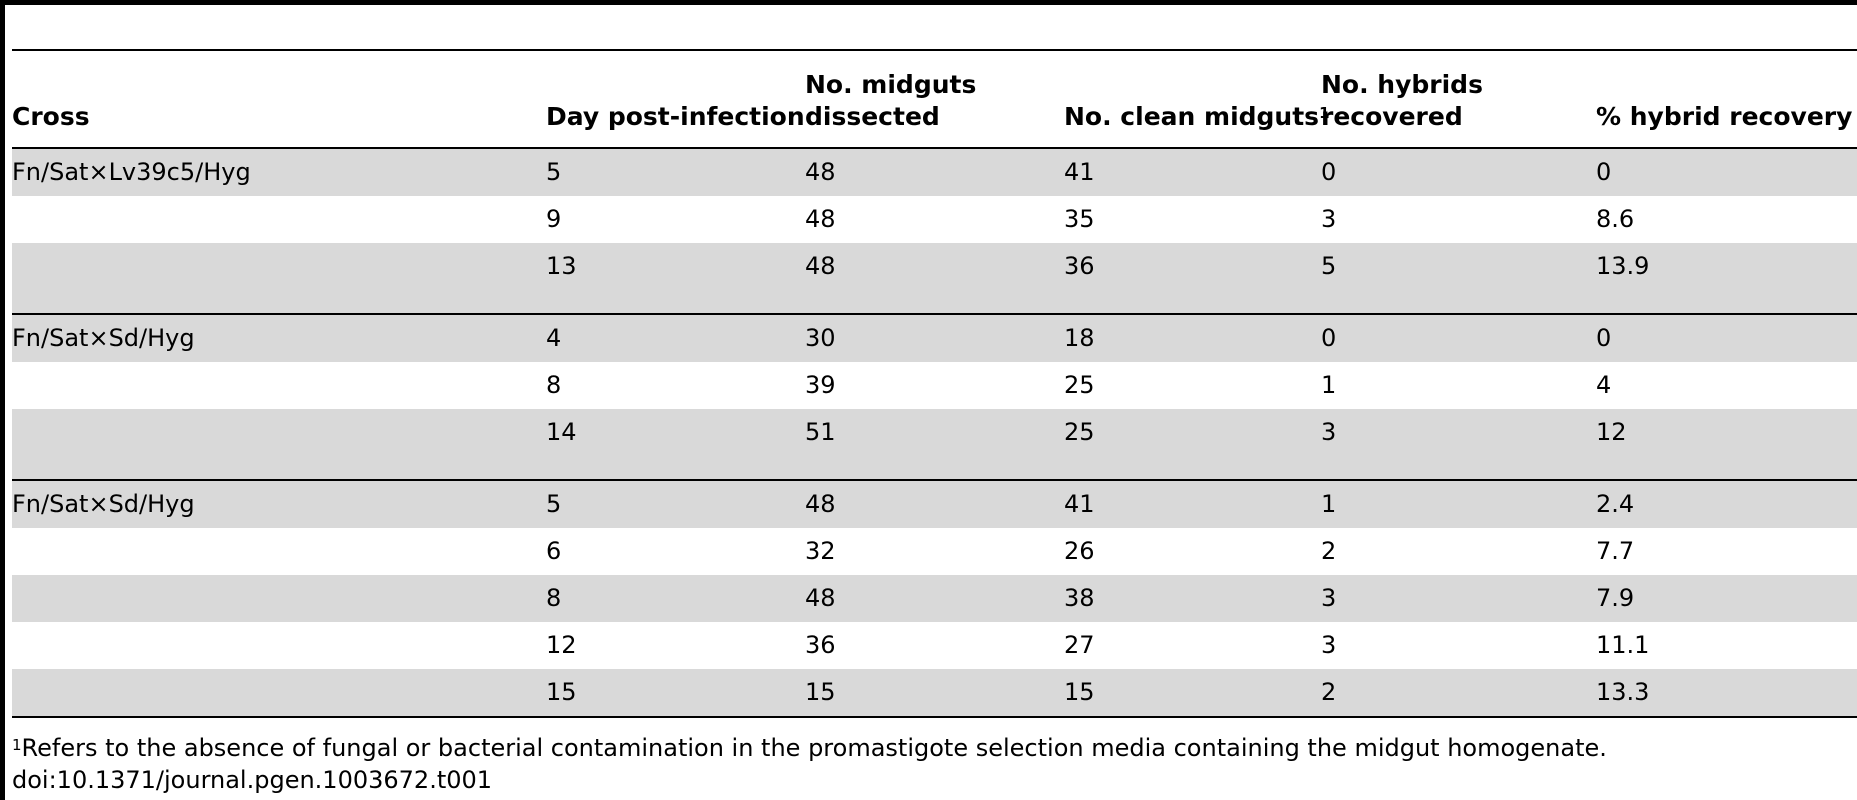 The width and height of the screenshot is (1857, 800). Describe the element at coordinates (1329, 266) in the screenshot. I see `cell-hybrids: 5` at that location.